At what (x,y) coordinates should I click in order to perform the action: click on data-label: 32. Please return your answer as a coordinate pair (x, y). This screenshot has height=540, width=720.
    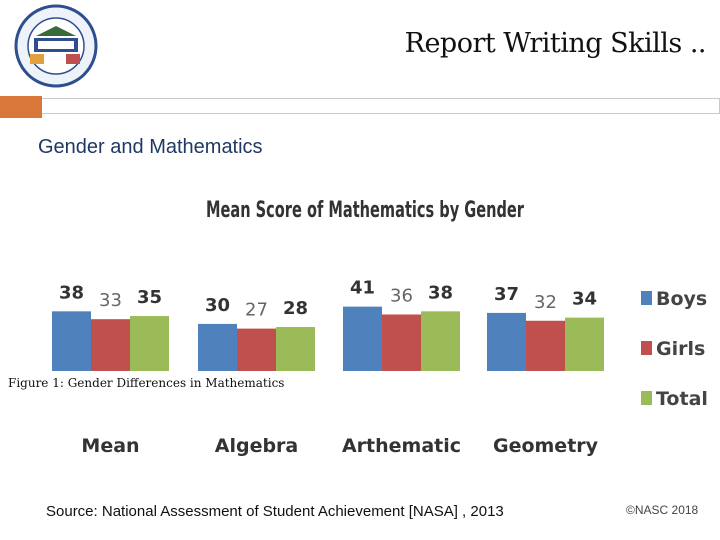
    Looking at the image, I should click on (545, 302).